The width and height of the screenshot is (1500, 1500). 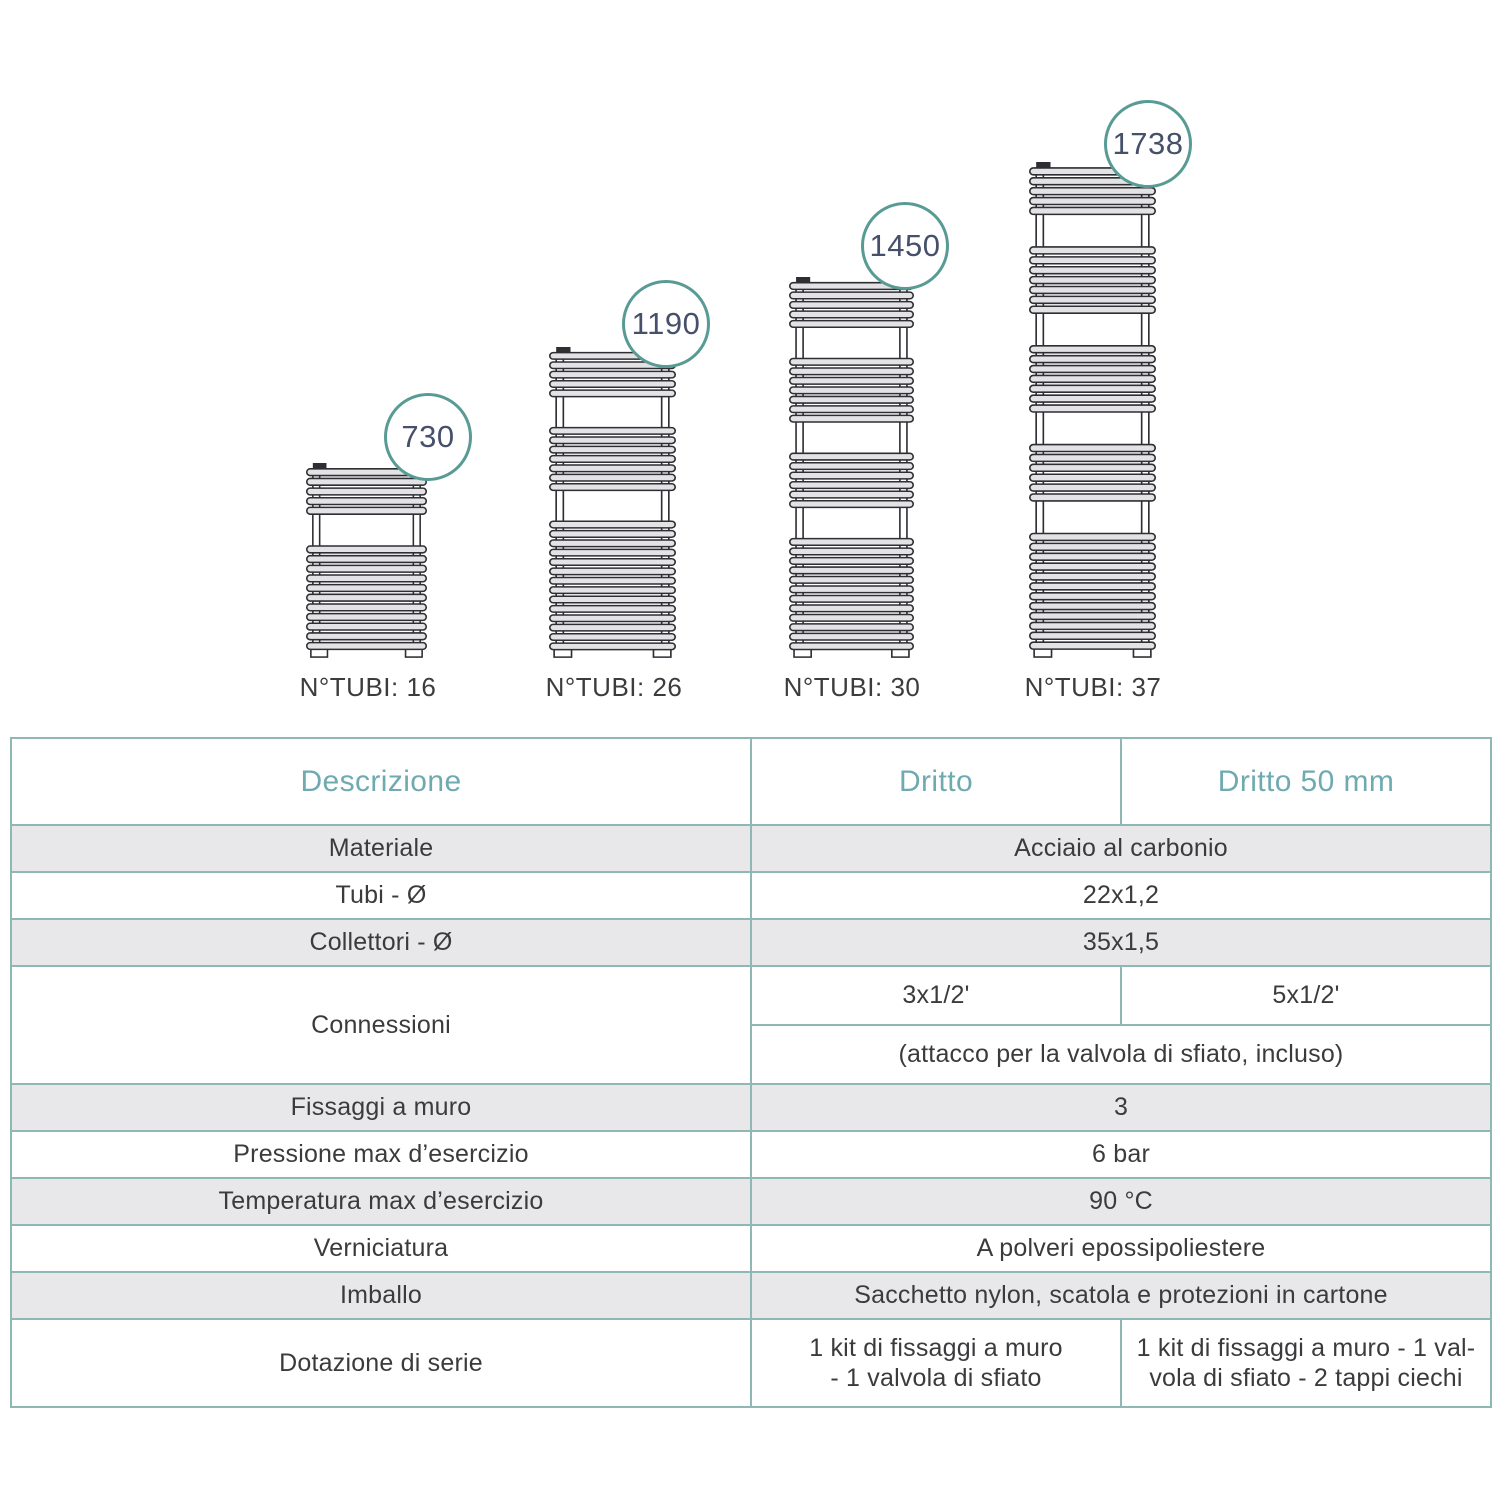 I want to click on row-value: 35x1,5, so click(x=1121, y=942).